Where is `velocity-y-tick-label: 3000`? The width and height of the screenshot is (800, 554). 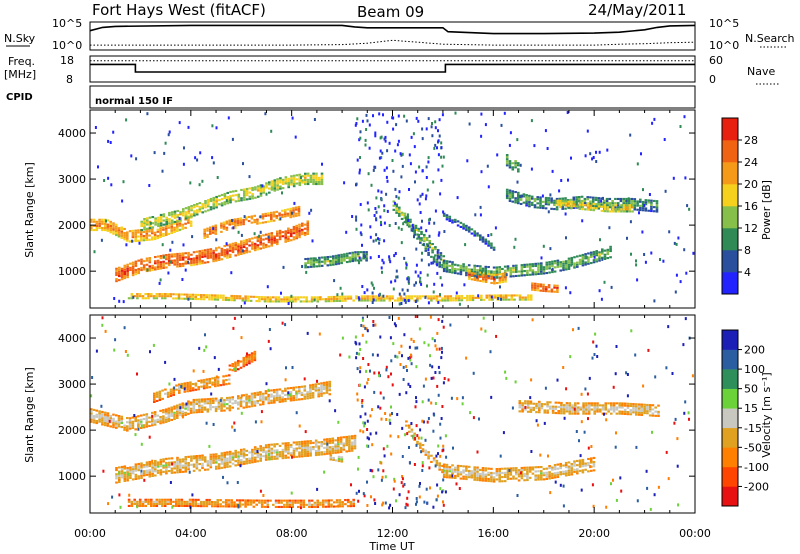
velocity-y-tick-label: 3000 is located at coordinates (72, 384).